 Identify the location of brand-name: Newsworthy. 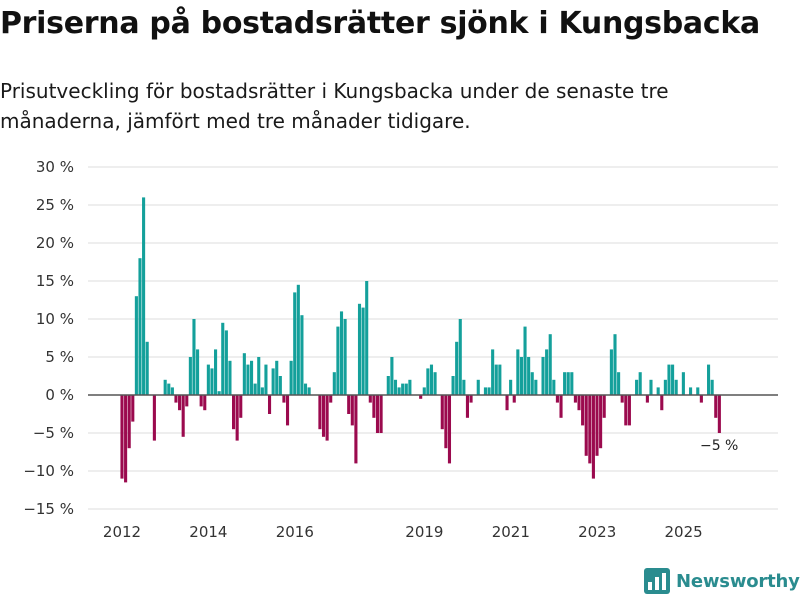
(738, 581).